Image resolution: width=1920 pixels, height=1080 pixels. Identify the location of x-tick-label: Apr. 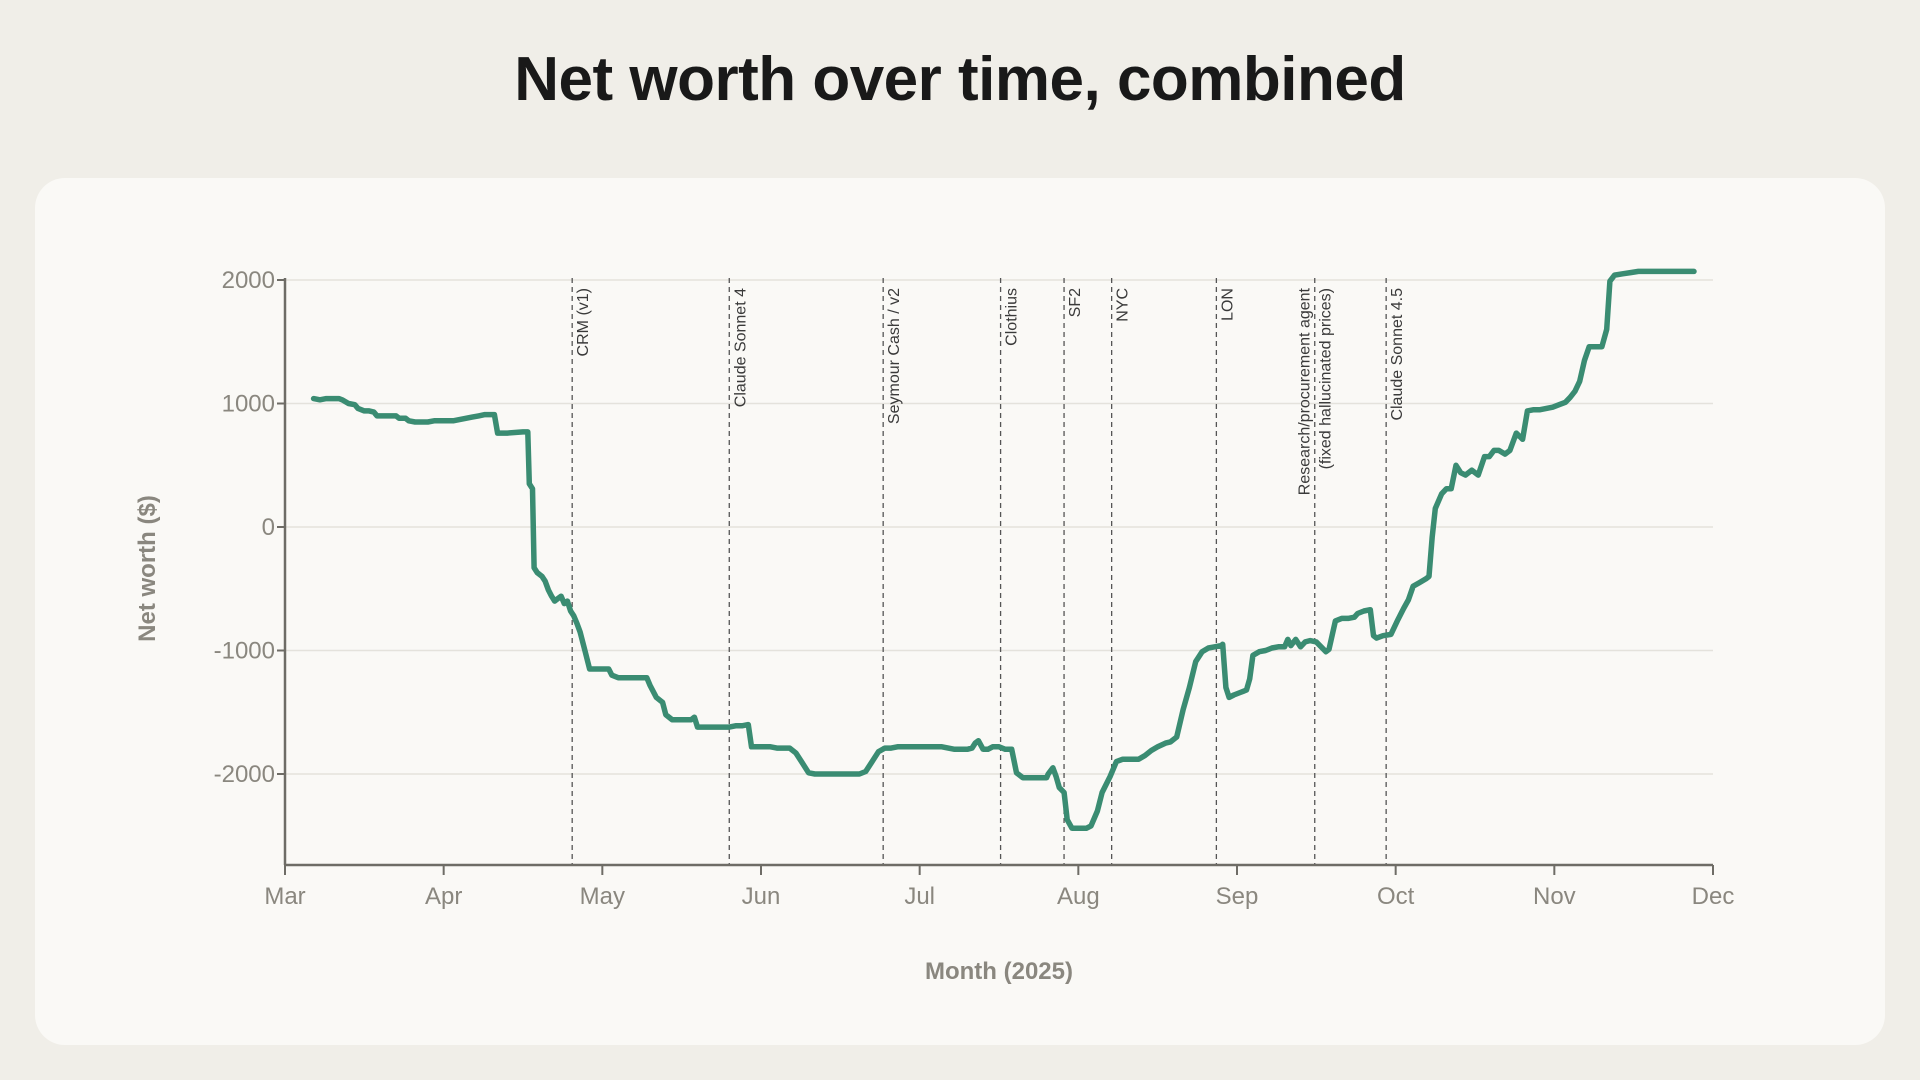
(443, 896).